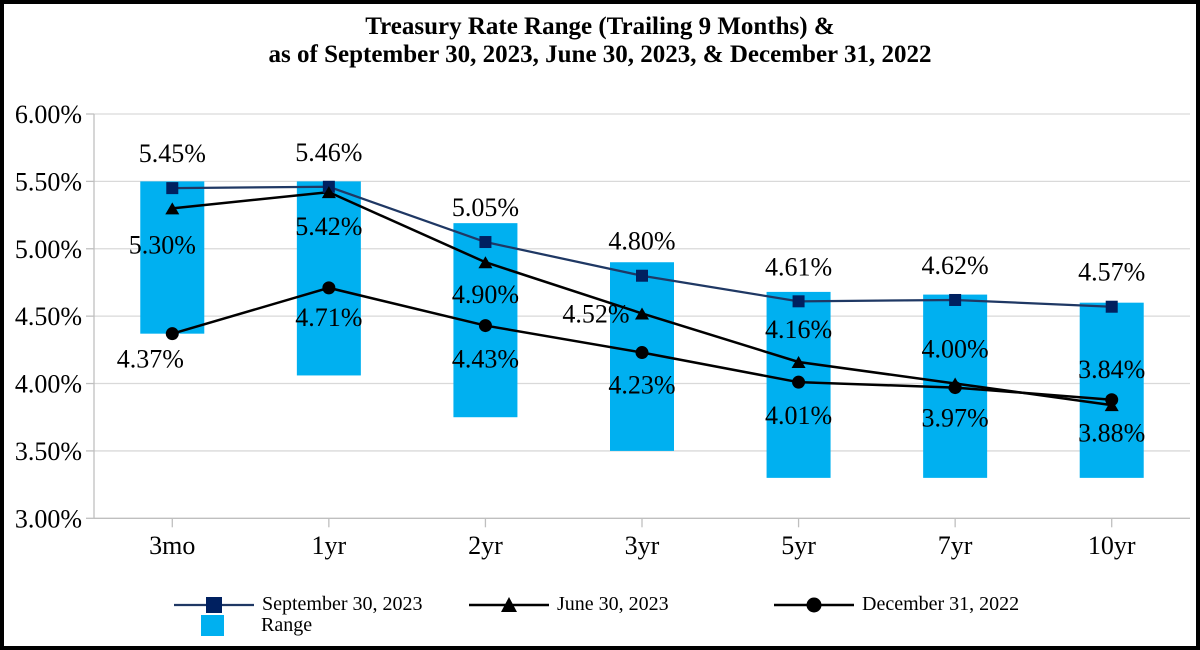 The height and width of the screenshot is (650, 1200). Describe the element at coordinates (642, 353) in the screenshot. I see `marker-dec-31-2022-3yr` at that location.